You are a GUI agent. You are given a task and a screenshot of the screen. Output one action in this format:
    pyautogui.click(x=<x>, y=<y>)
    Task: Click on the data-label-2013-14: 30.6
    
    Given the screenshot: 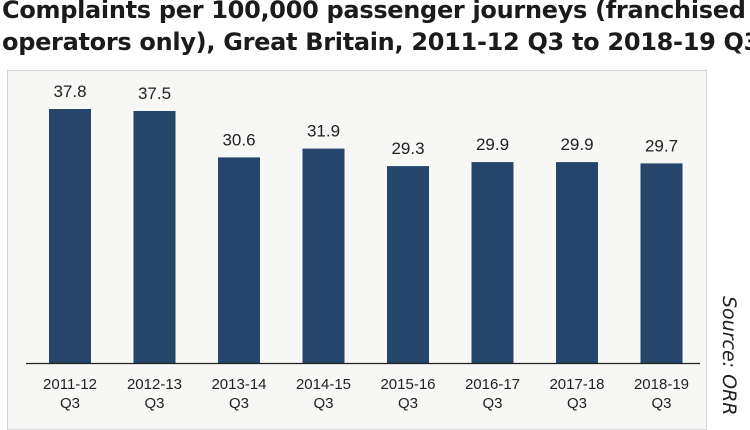 What is the action you would take?
    pyautogui.click(x=238, y=139)
    